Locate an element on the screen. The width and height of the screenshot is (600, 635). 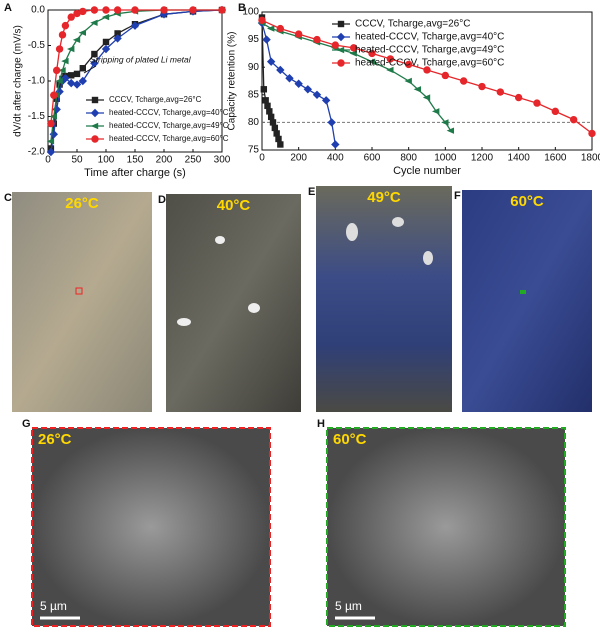
x-axis-label: Time after charge (s) is located at coordinates (135, 173).